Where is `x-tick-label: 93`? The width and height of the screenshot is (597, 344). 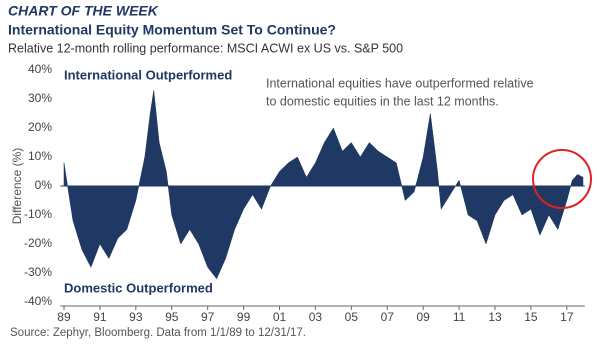
x-tick-label: 93 is located at coordinates (136, 317).